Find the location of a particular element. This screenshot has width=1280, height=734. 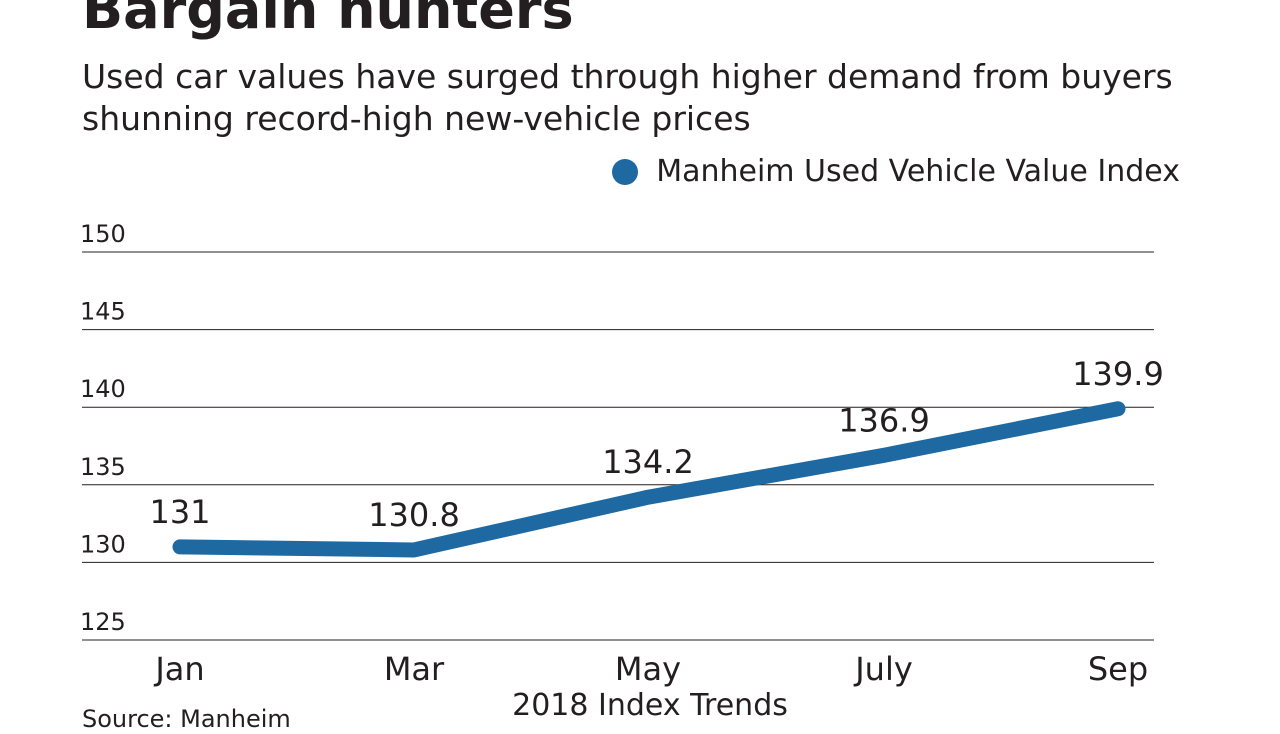

legend: Manheim Used Vehicle Value Index is located at coordinates (896, 172).